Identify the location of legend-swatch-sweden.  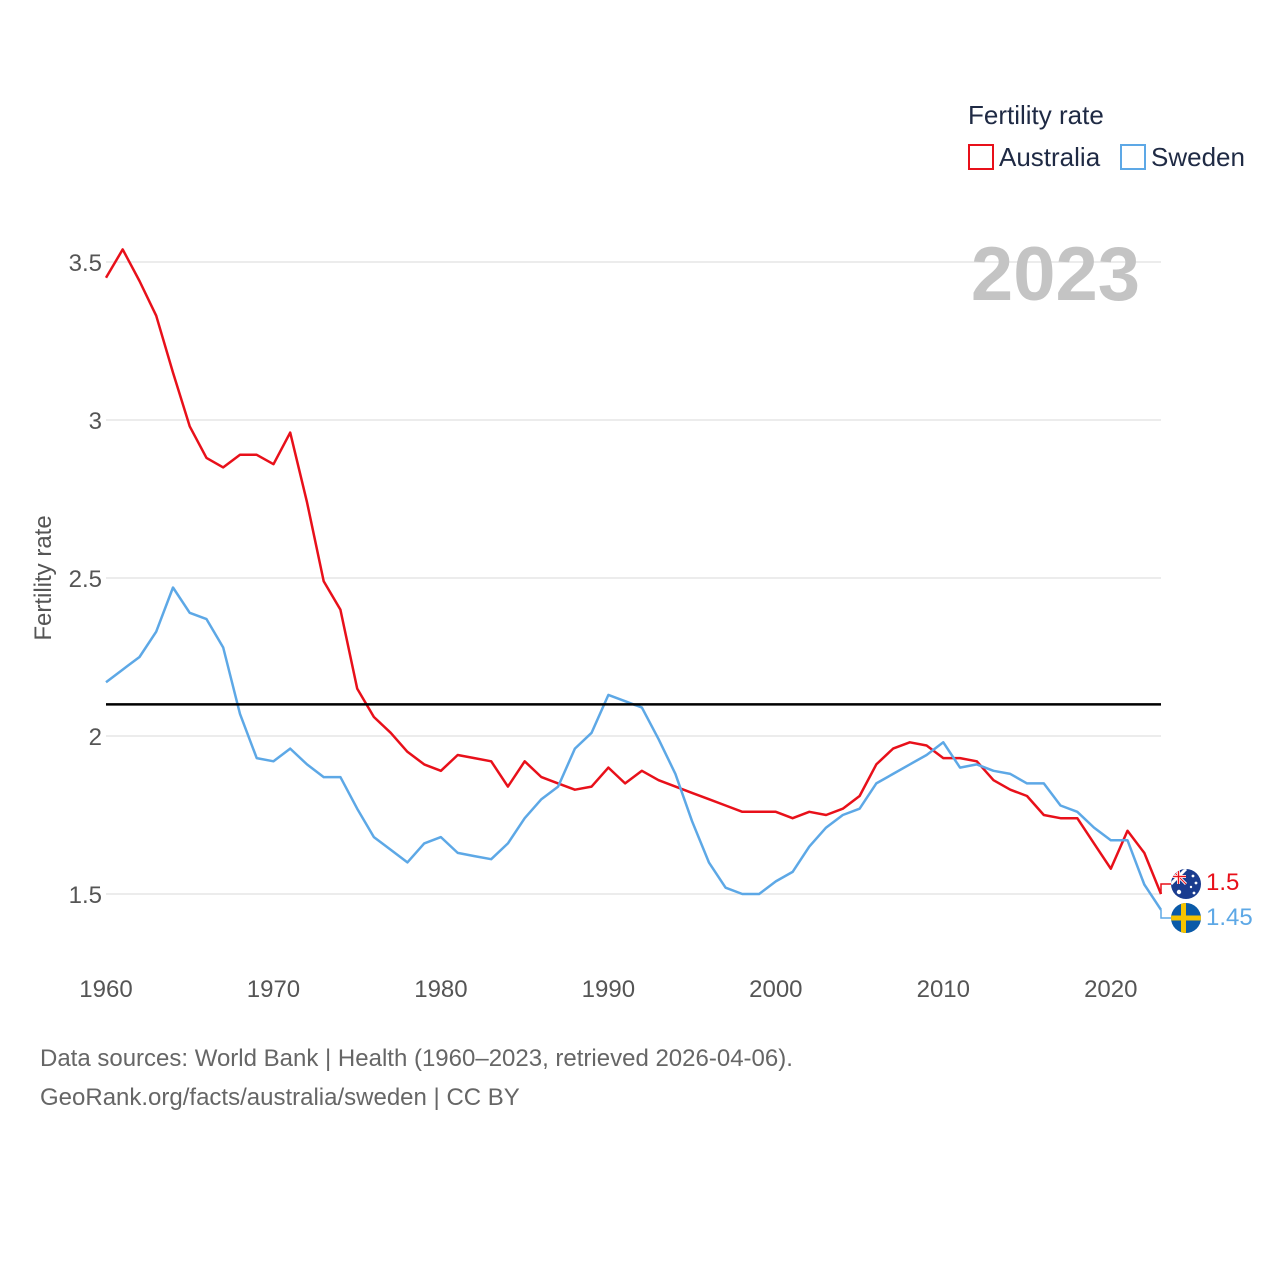
(1133, 157).